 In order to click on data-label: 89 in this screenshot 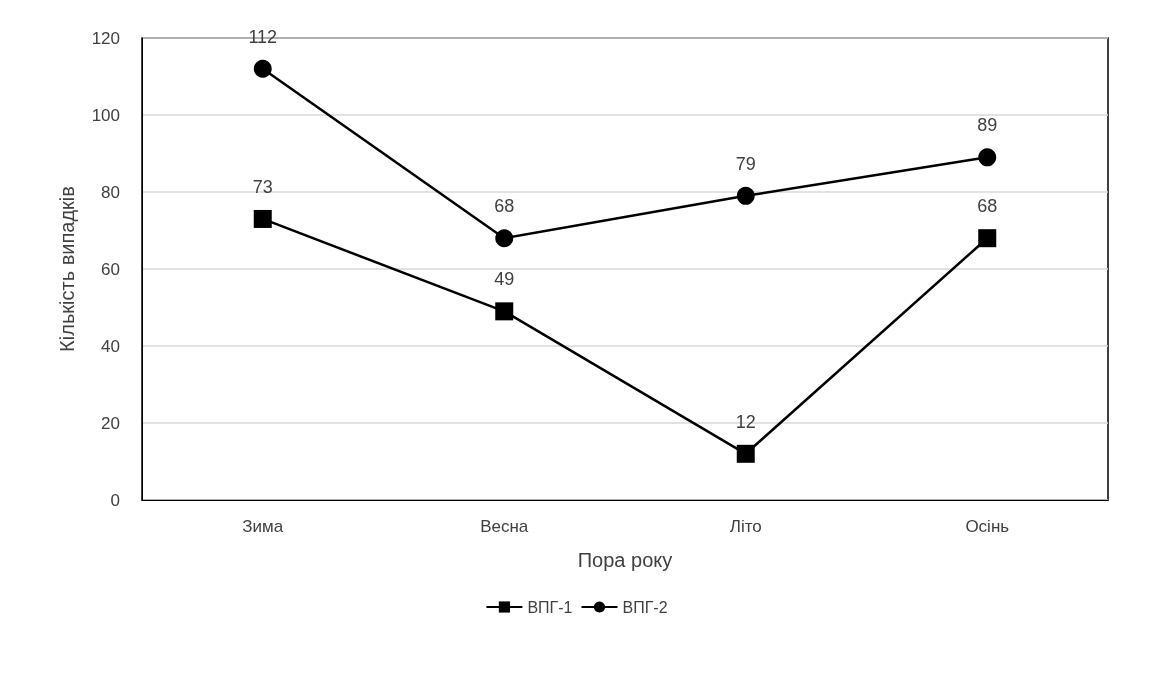, I will do `click(987, 125)`.